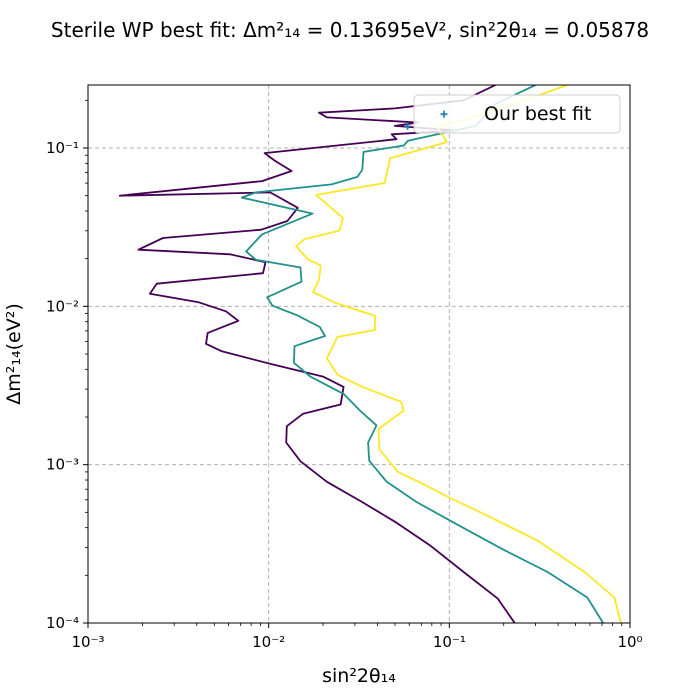 The width and height of the screenshot is (700, 700). What do you see at coordinates (62, 623) in the screenshot?
I see `y-tick-label: 10⁻⁴` at bounding box center [62, 623].